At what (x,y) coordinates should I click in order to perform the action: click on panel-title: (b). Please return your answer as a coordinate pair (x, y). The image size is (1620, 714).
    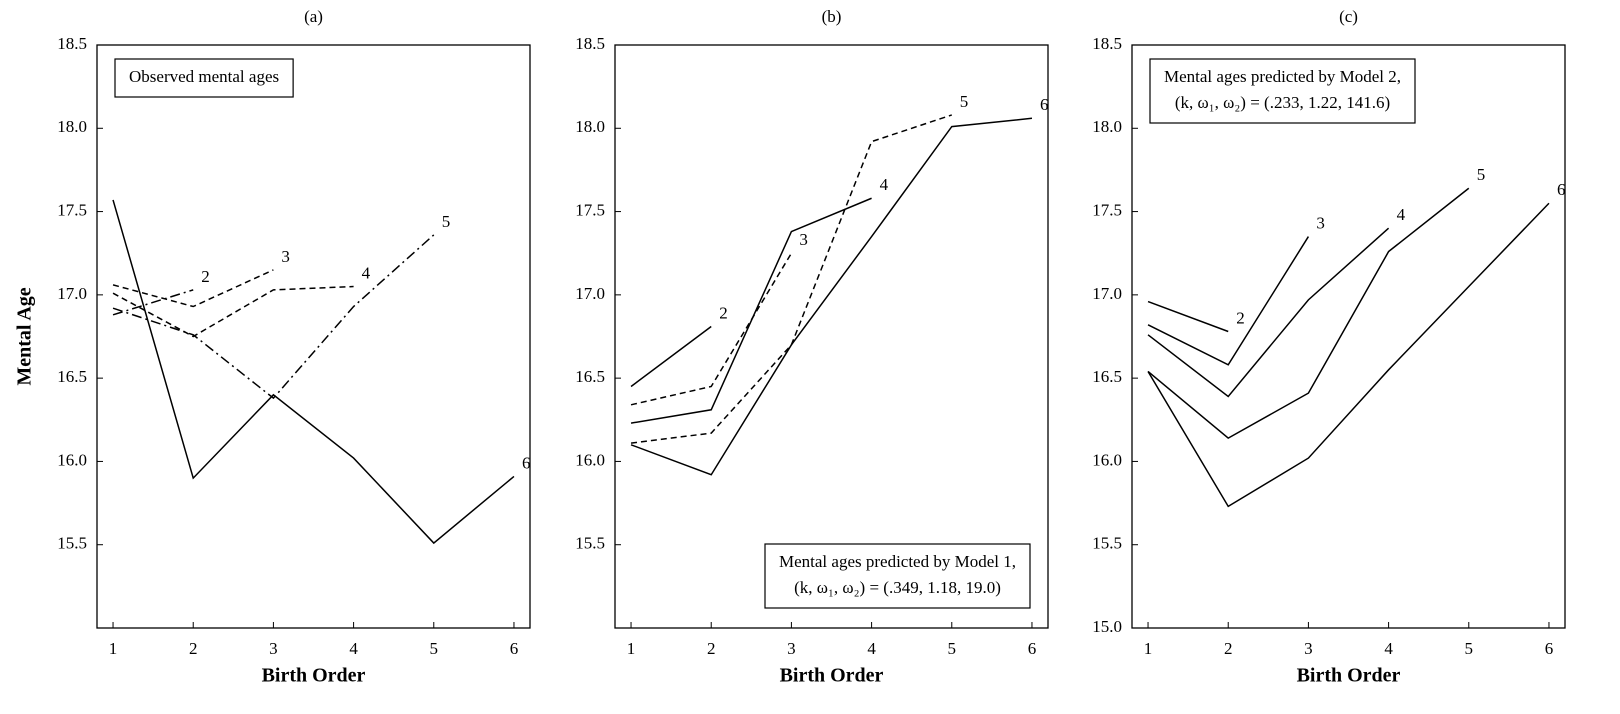
    Looking at the image, I should click on (832, 16).